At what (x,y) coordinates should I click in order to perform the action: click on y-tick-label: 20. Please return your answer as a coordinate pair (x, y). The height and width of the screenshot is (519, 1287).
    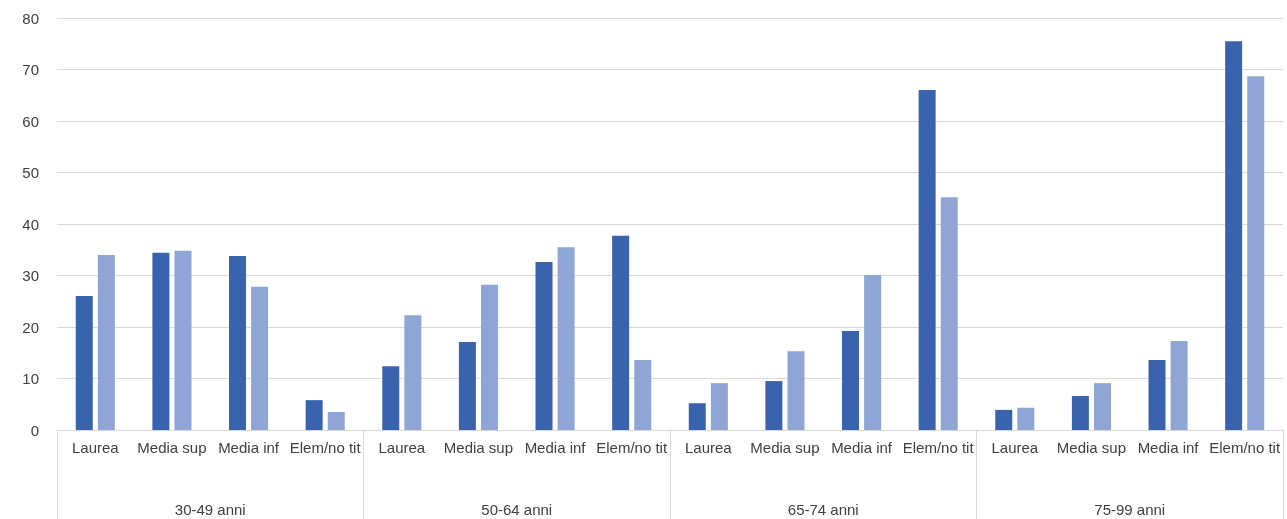
    Looking at the image, I should click on (30, 327).